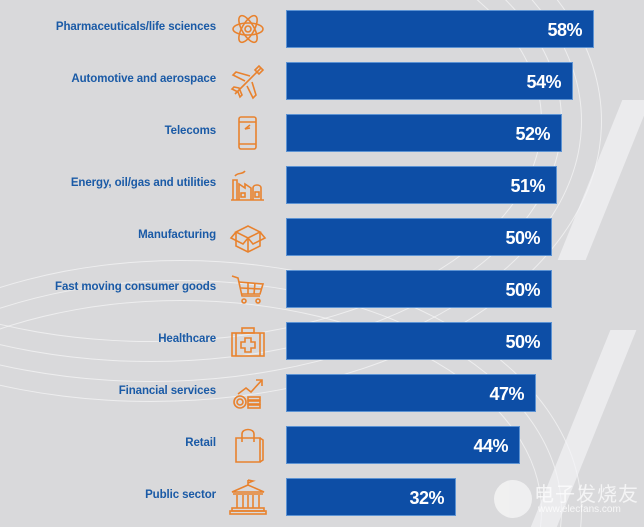 Image resolution: width=644 pixels, height=527 pixels. I want to click on chart-row: Telecoms 52%, so click(322, 133).